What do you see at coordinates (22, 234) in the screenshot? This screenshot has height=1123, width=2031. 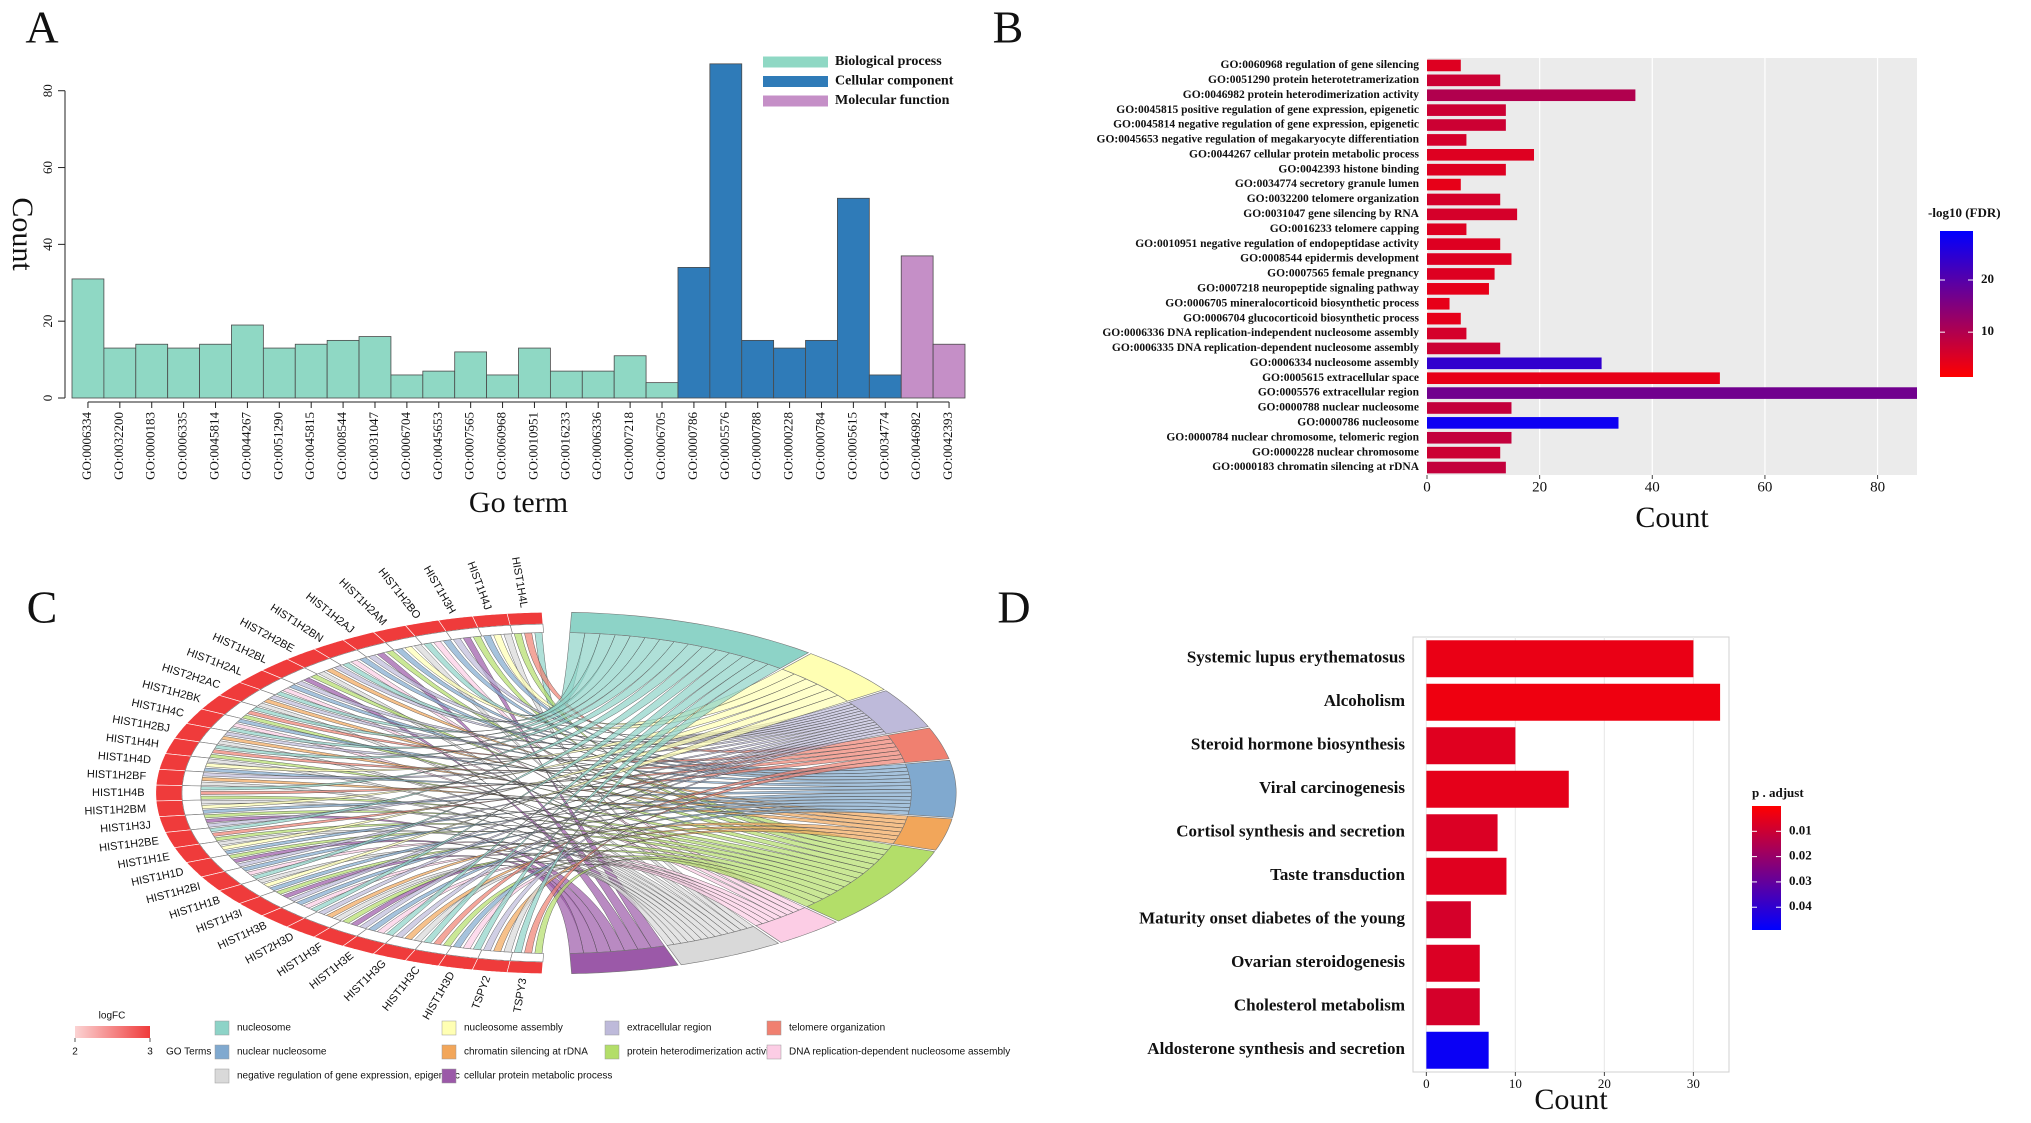 I see `y-axis-title: Count` at bounding box center [22, 234].